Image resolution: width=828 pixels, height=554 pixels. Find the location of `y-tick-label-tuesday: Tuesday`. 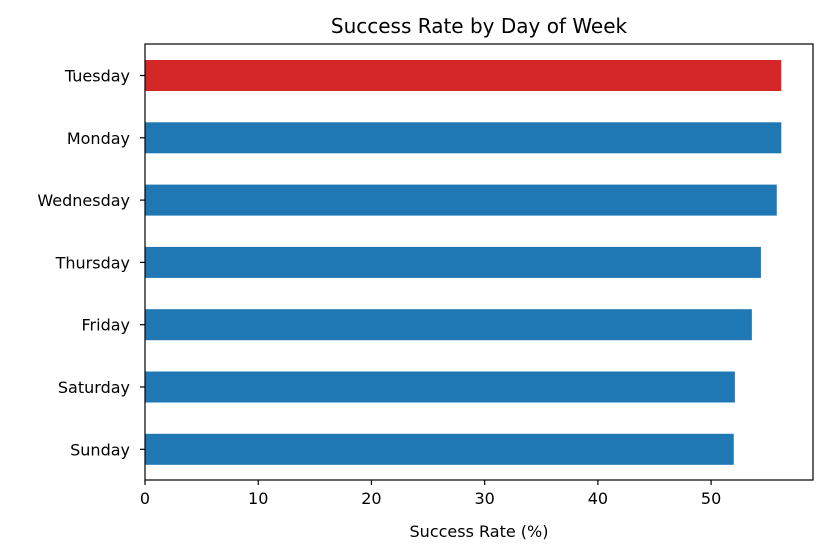

y-tick-label-tuesday: Tuesday is located at coordinates (97, 76).